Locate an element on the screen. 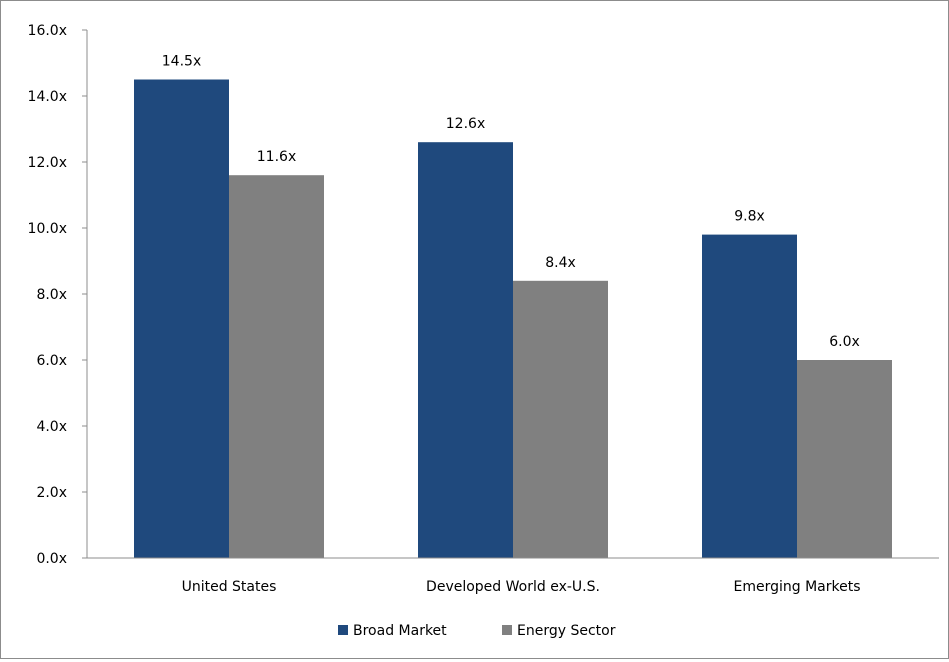 This screenshot has width=949, height=662. y-axis: 0.0x 2.0x 4.0x 6.0x 8.0x 10.0x 12.0x 14.0x 16.0x is located at coordinates (58, 295).